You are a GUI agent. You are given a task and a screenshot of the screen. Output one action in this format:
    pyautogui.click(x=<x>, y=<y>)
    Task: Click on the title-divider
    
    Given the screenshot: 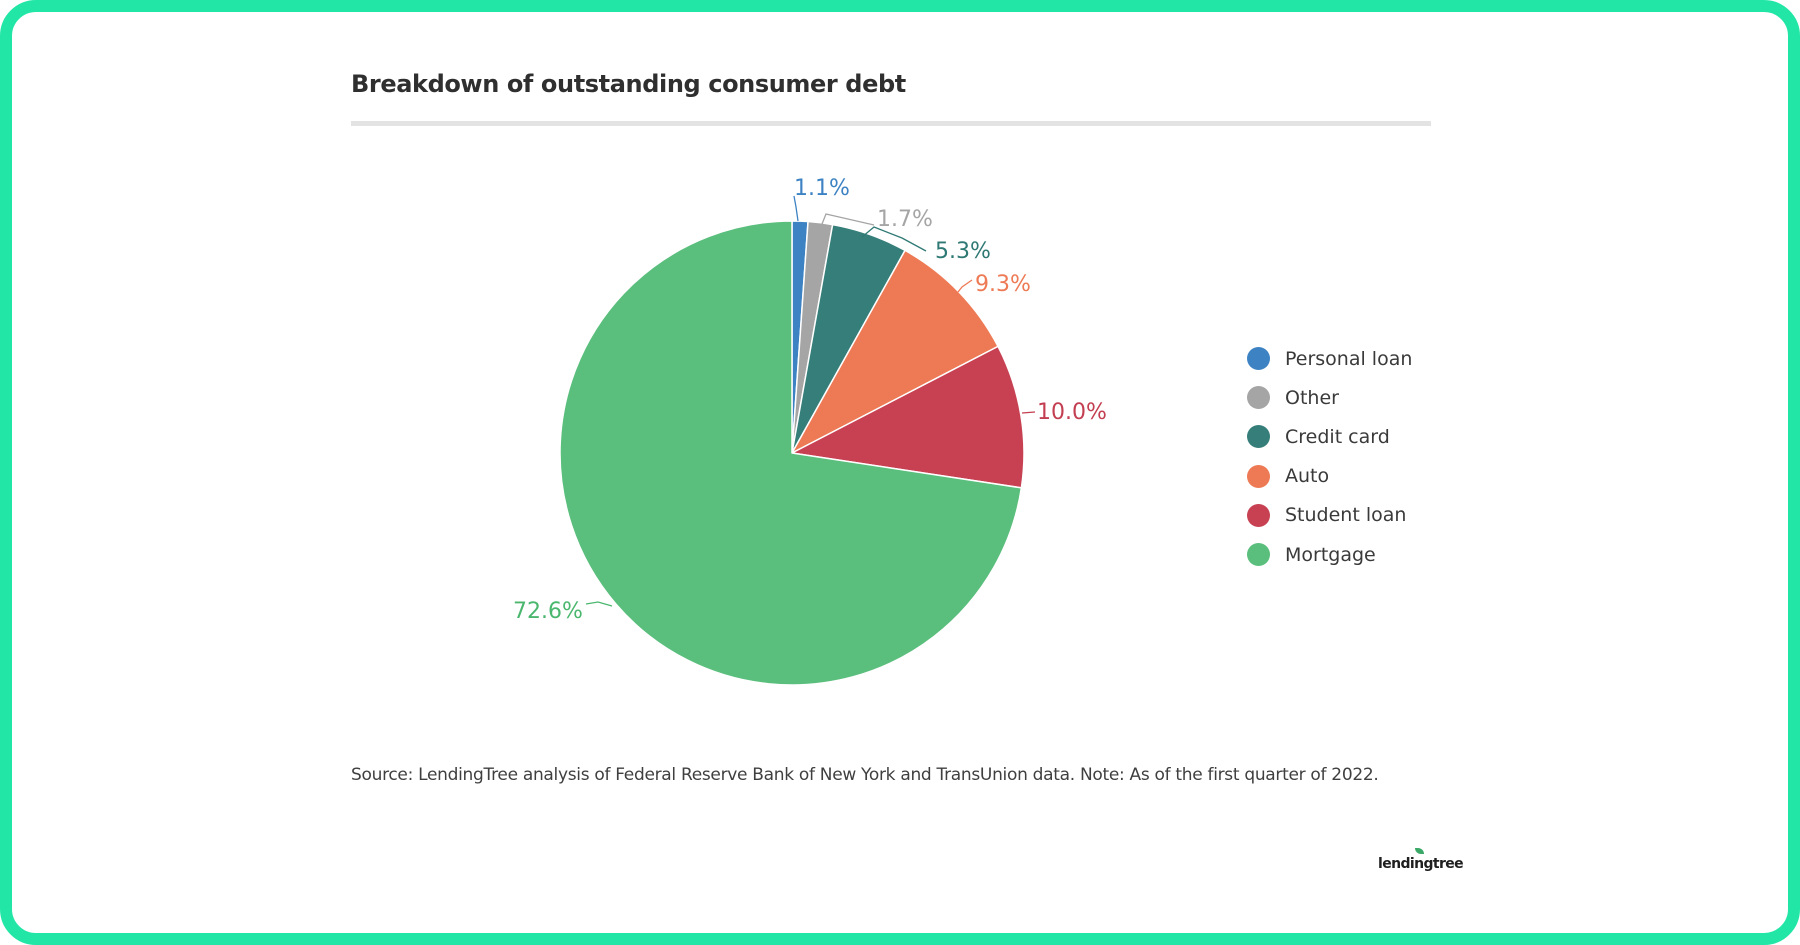 What is the action you would take?
    pyautogui.click(x=891, y=123)
    